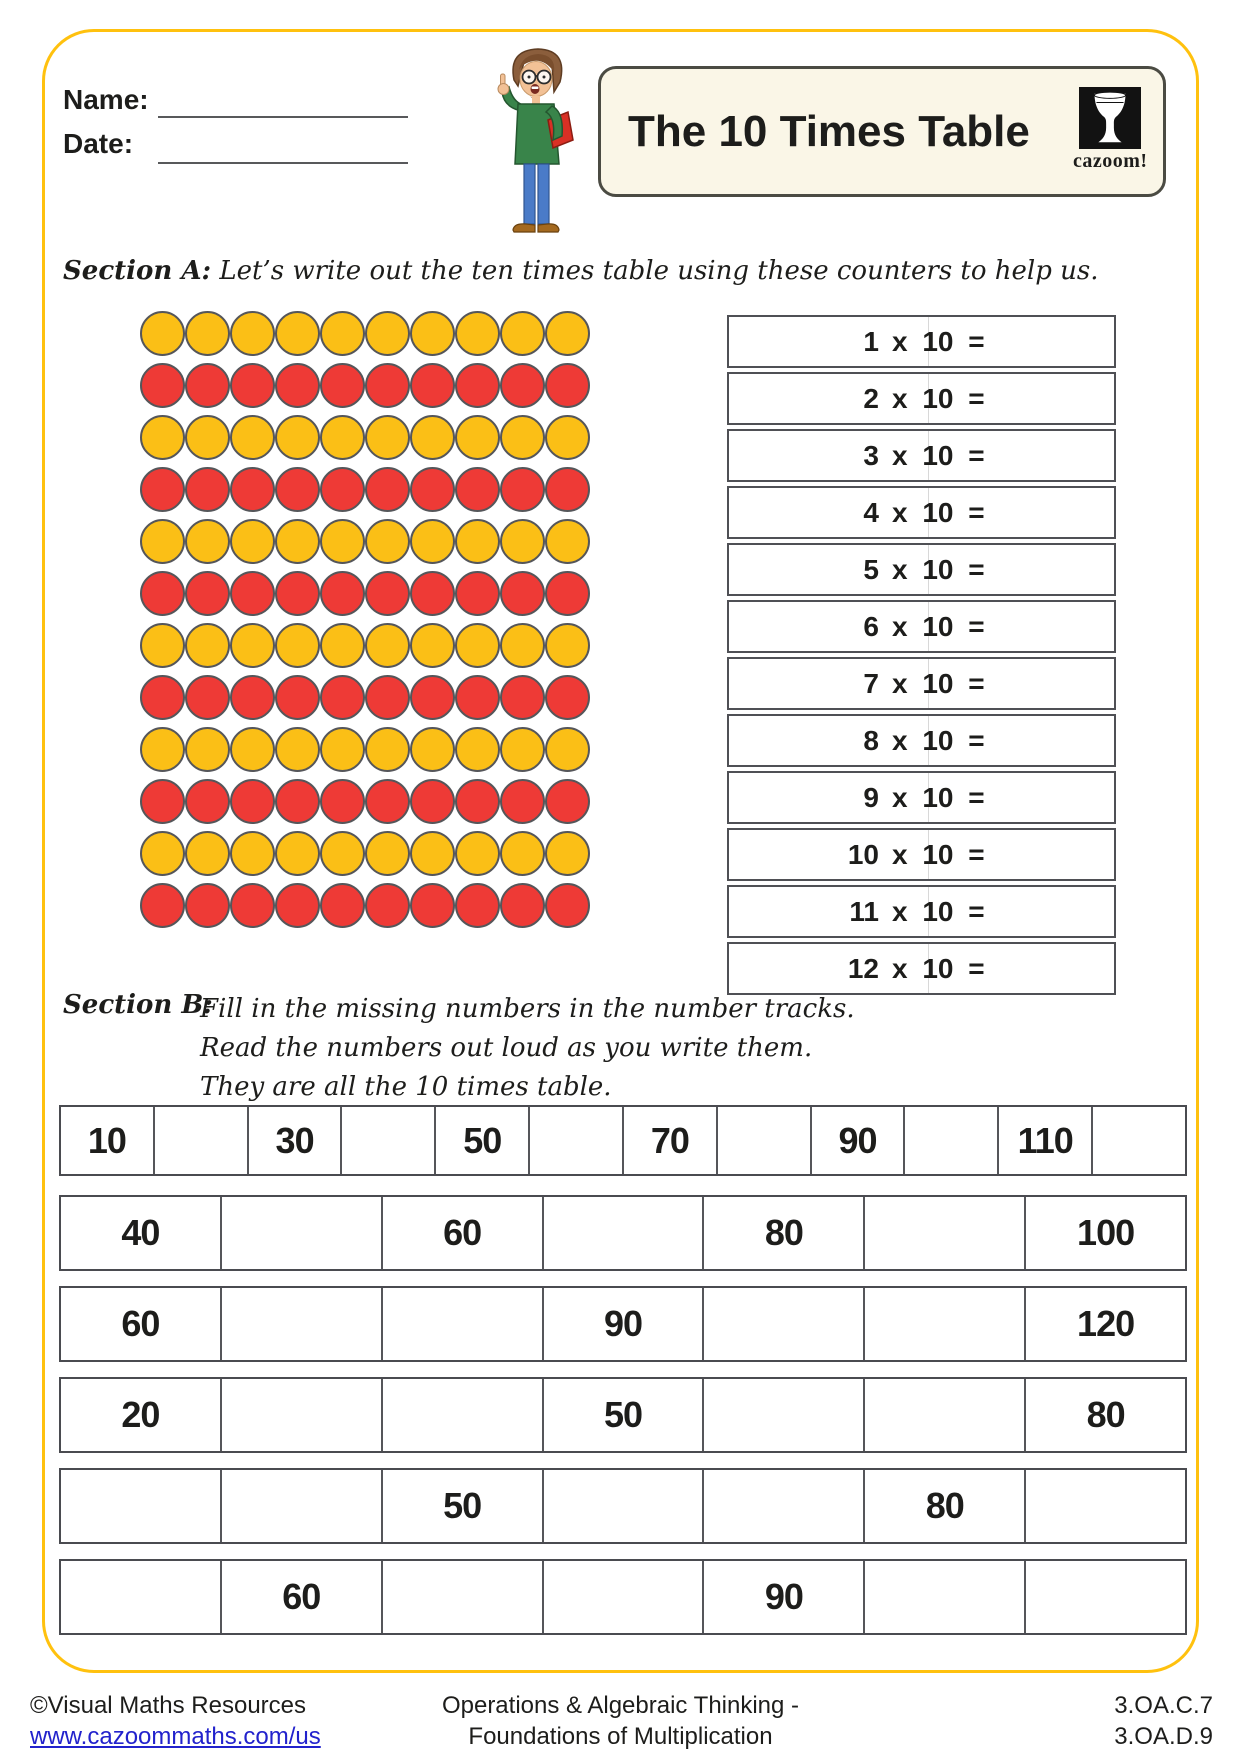  I want to click on title-box: The 10 Times Table cazoom!, so click(882, 131).